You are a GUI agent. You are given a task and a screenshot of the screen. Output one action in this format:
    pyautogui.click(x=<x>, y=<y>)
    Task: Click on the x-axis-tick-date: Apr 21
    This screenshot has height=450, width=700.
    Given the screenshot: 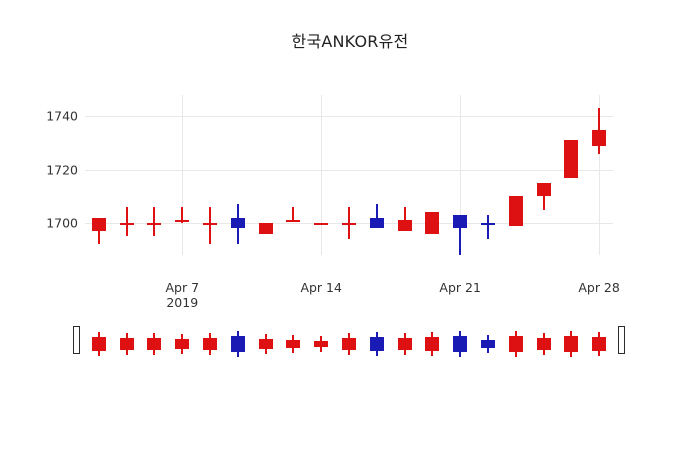 What is the action you would take?
    pyautogui.click(x=460, y=287)
    